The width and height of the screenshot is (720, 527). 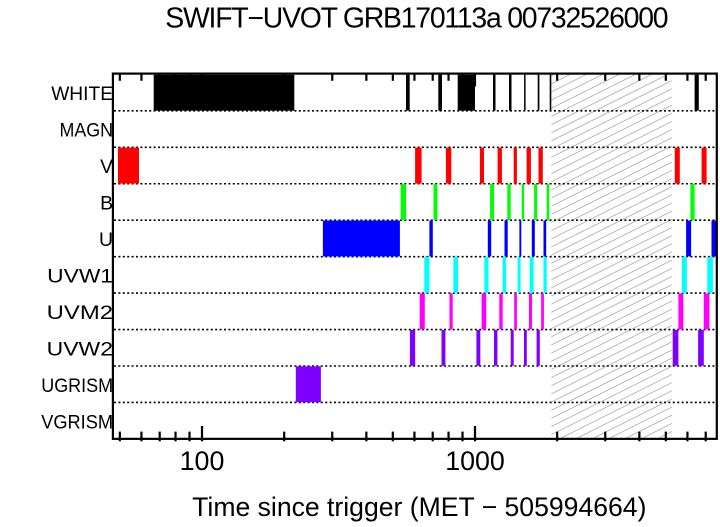 What do you see at coordinates (475, 461) in the screenshot?
I see `svg-text: 1000` at bounding box center [475, 461].